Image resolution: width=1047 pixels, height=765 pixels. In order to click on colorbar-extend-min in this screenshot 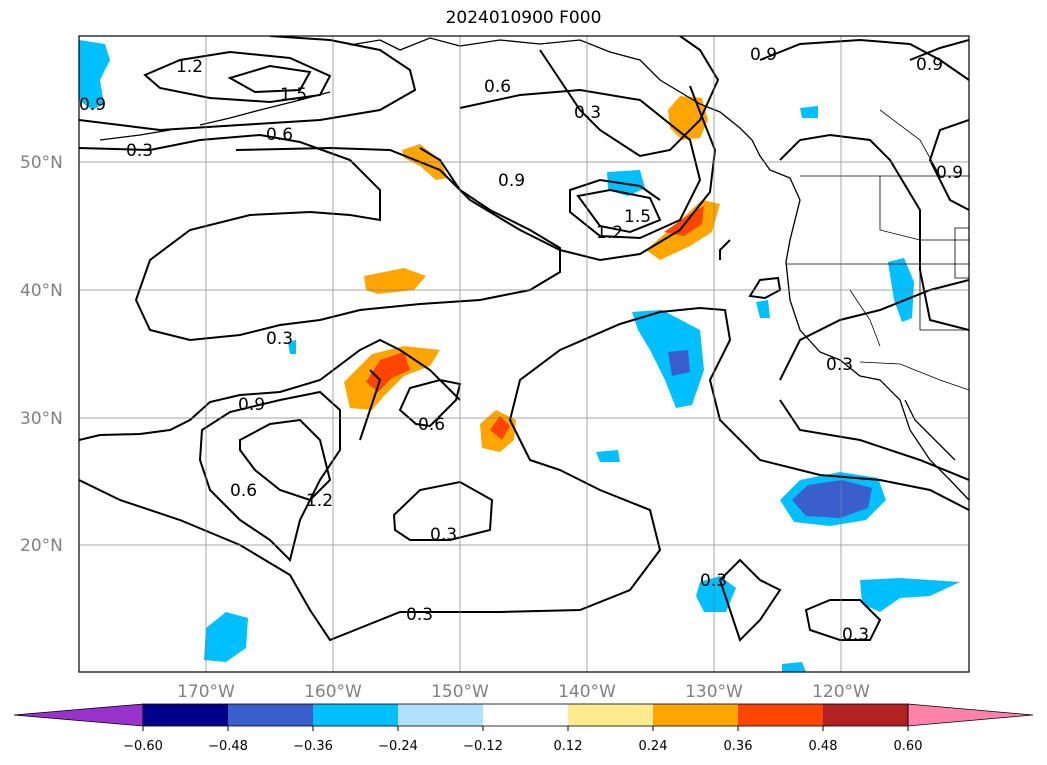, I will do `click(78, 715)`.